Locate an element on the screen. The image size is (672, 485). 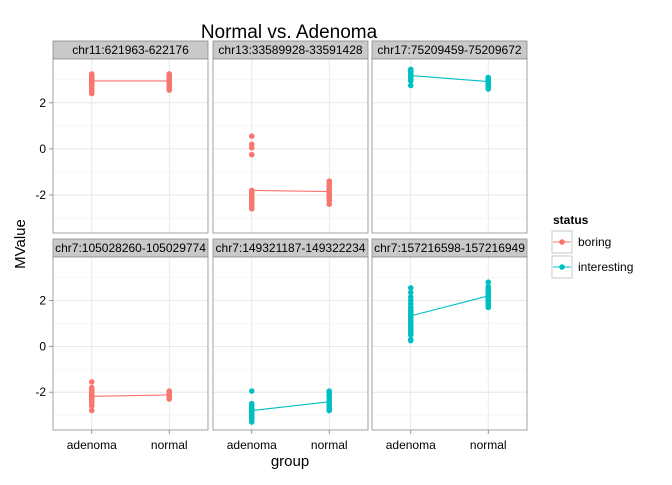
facet-strip-label: chr7:105028260-105029774 is located at coordinates (130, 248).